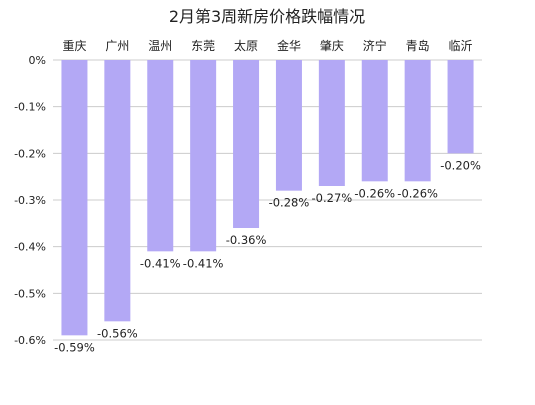  What do you see at coordinates (74, 347) in the screenshot?
I see `data-label: -0.59%` at bounding box center [74, 347].